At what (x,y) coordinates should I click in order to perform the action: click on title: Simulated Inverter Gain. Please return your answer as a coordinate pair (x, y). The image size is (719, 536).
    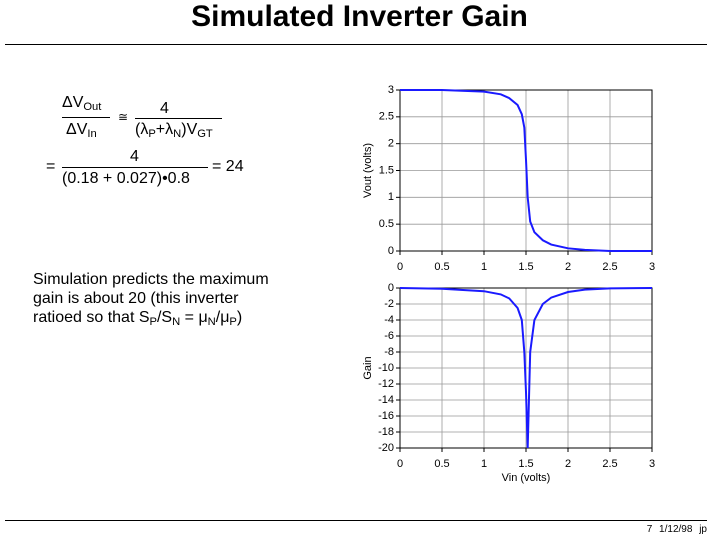
    Looking at the image, I should click on (359, 16).